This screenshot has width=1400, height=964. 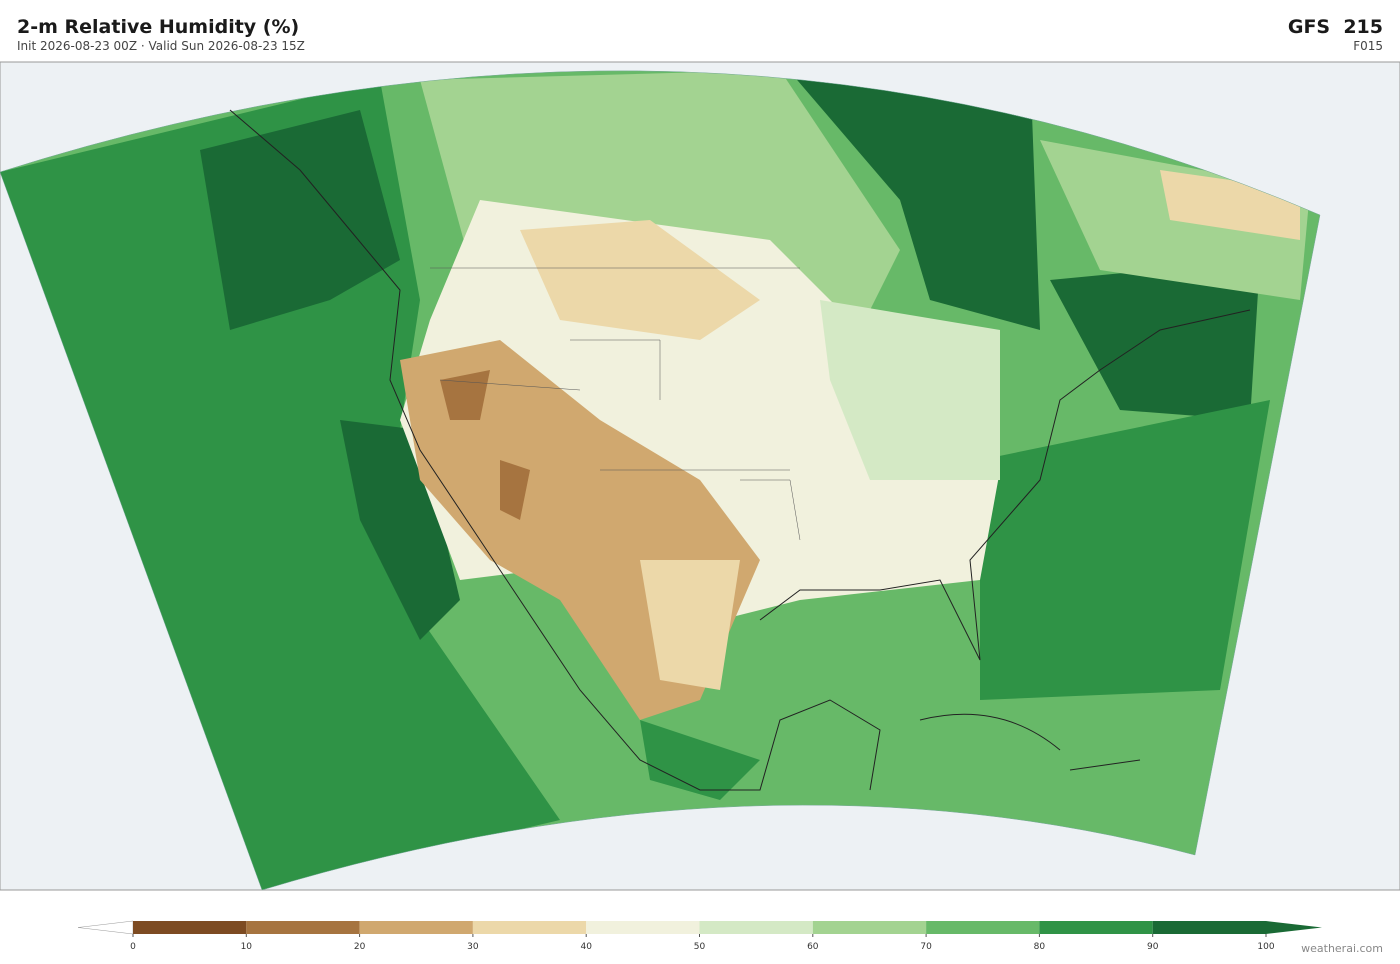 I want to click on colorbar-tick-label: 10, so click(x=247, y=947).